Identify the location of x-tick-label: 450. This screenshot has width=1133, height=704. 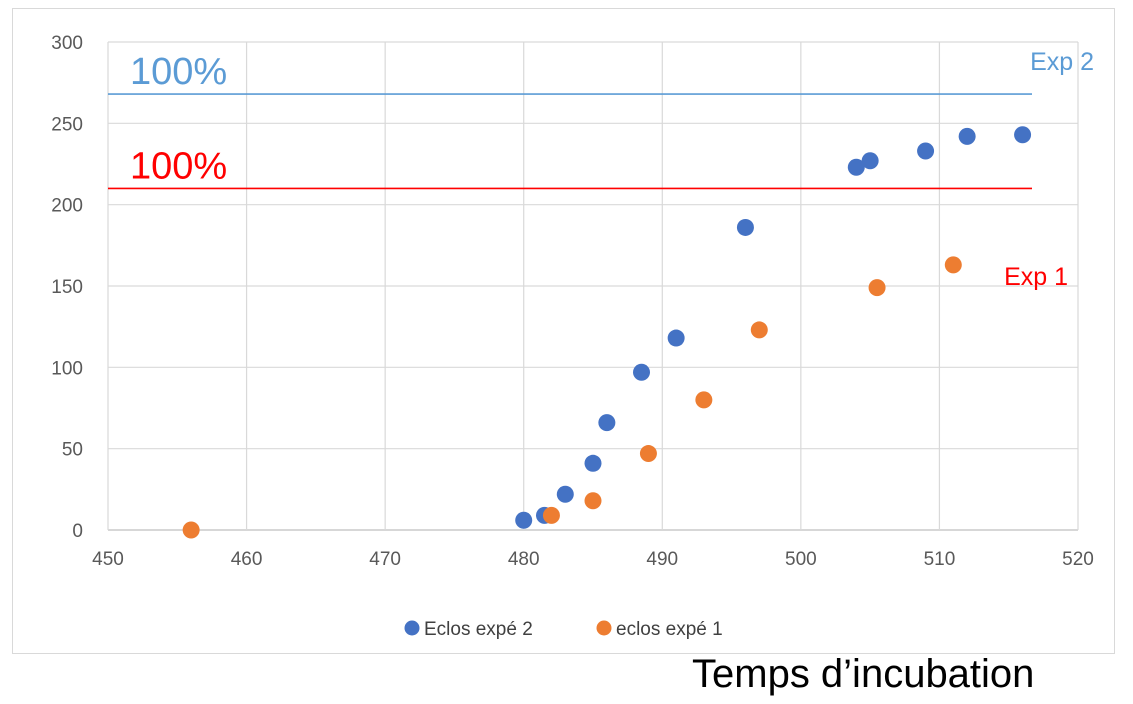
(108, 559).